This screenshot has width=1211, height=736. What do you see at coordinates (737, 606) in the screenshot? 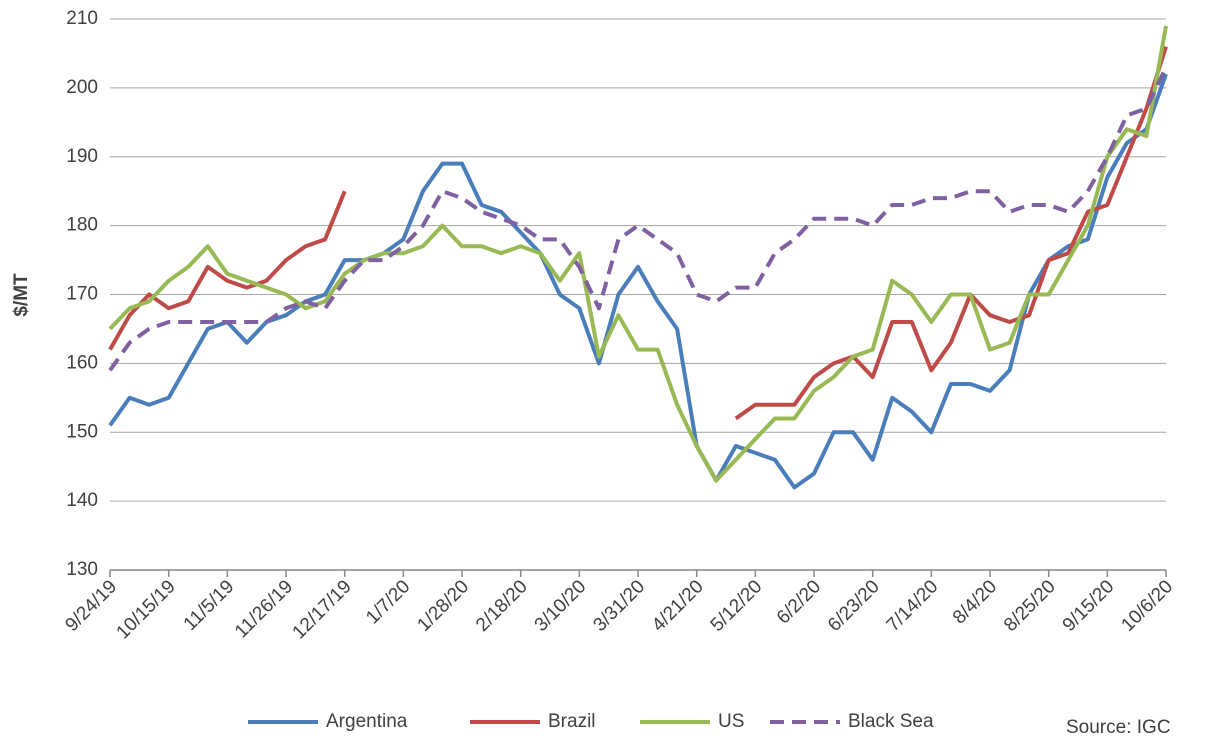
I see `x-tick-label: 5/12/20` at bounding box center [737, 606].